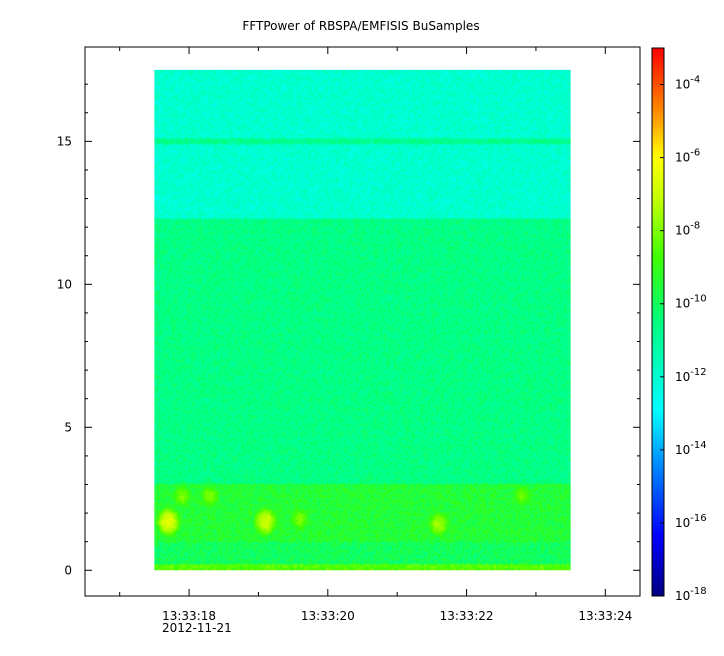 The height and width of the screenshot is (656, 724). I want to click on x-tick-label: 13:33:24, so click(605, 616).